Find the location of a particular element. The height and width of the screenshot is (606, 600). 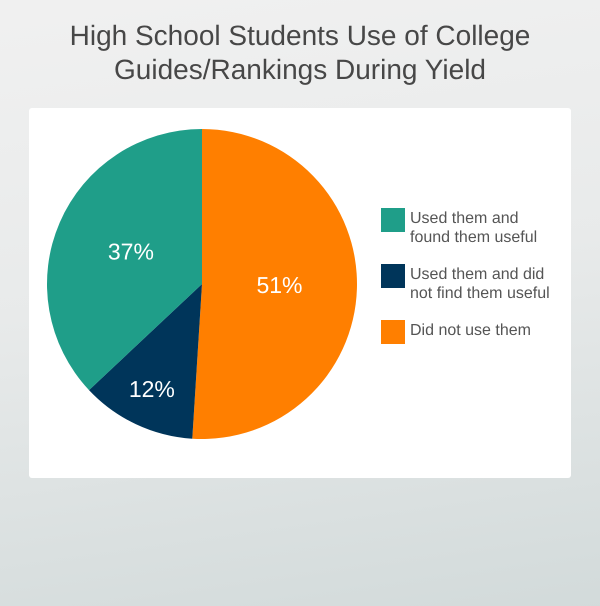

data-label: 51% is located at coordinates (279, 285).